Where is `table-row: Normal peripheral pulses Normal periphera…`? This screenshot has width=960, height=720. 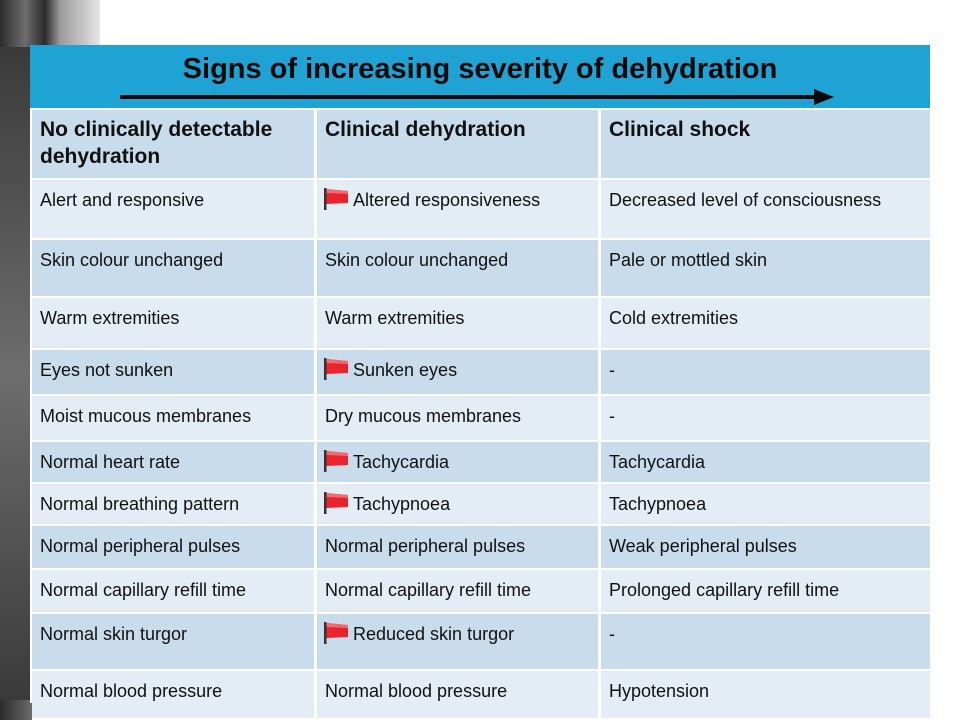
table-row: Normal peripheral pulses Normal periphera… is located at coordinates (481, 548).